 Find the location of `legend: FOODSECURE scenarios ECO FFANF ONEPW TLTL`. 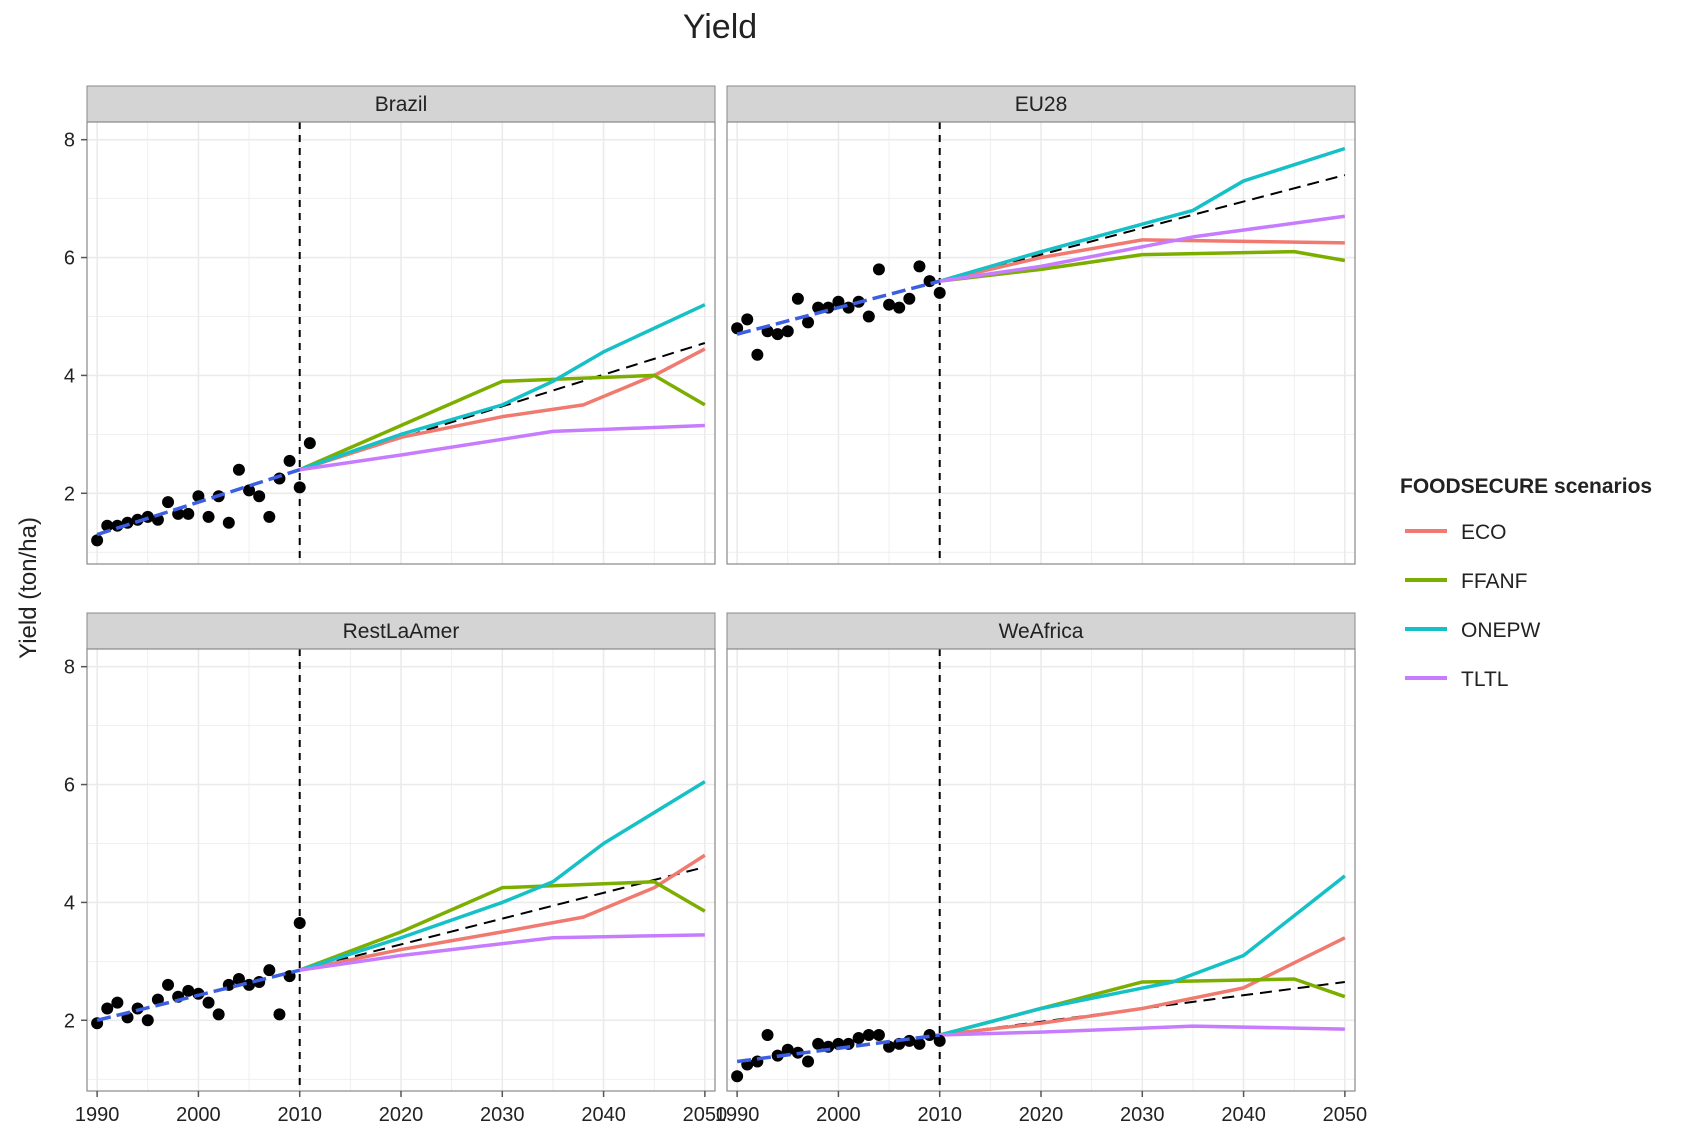

legend: FOODSECURE scenarios ECO FFANF ONEPW TLTL is located at coordinates (1526, 583).